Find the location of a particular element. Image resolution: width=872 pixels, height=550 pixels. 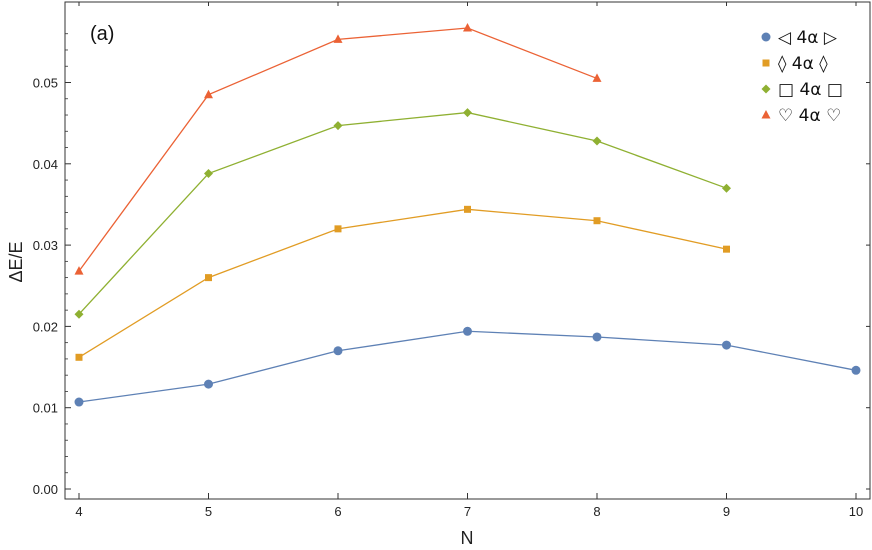

x-tick-label: 9 is located at coordinates (726, 511).